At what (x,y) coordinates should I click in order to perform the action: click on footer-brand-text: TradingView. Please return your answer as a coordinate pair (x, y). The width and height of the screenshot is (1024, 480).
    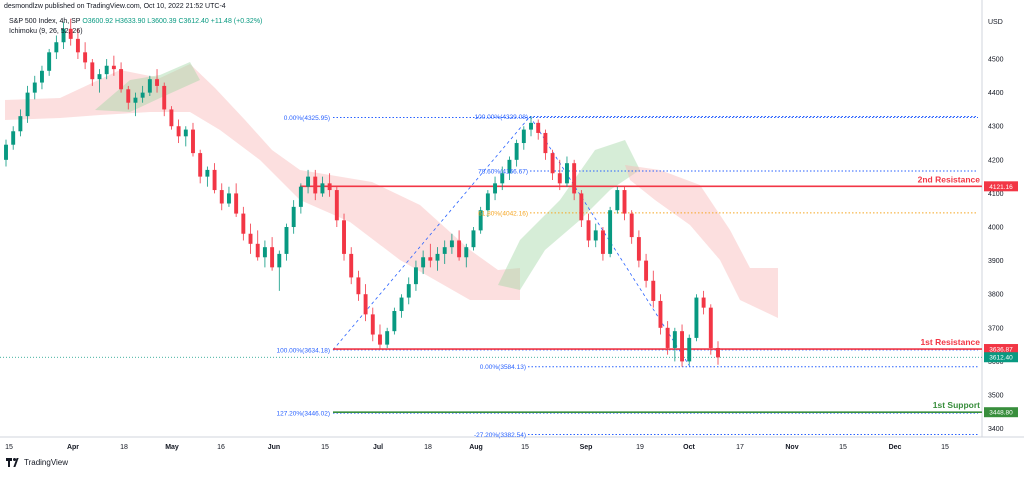
    Looking at the image, I should click on (46, 462).